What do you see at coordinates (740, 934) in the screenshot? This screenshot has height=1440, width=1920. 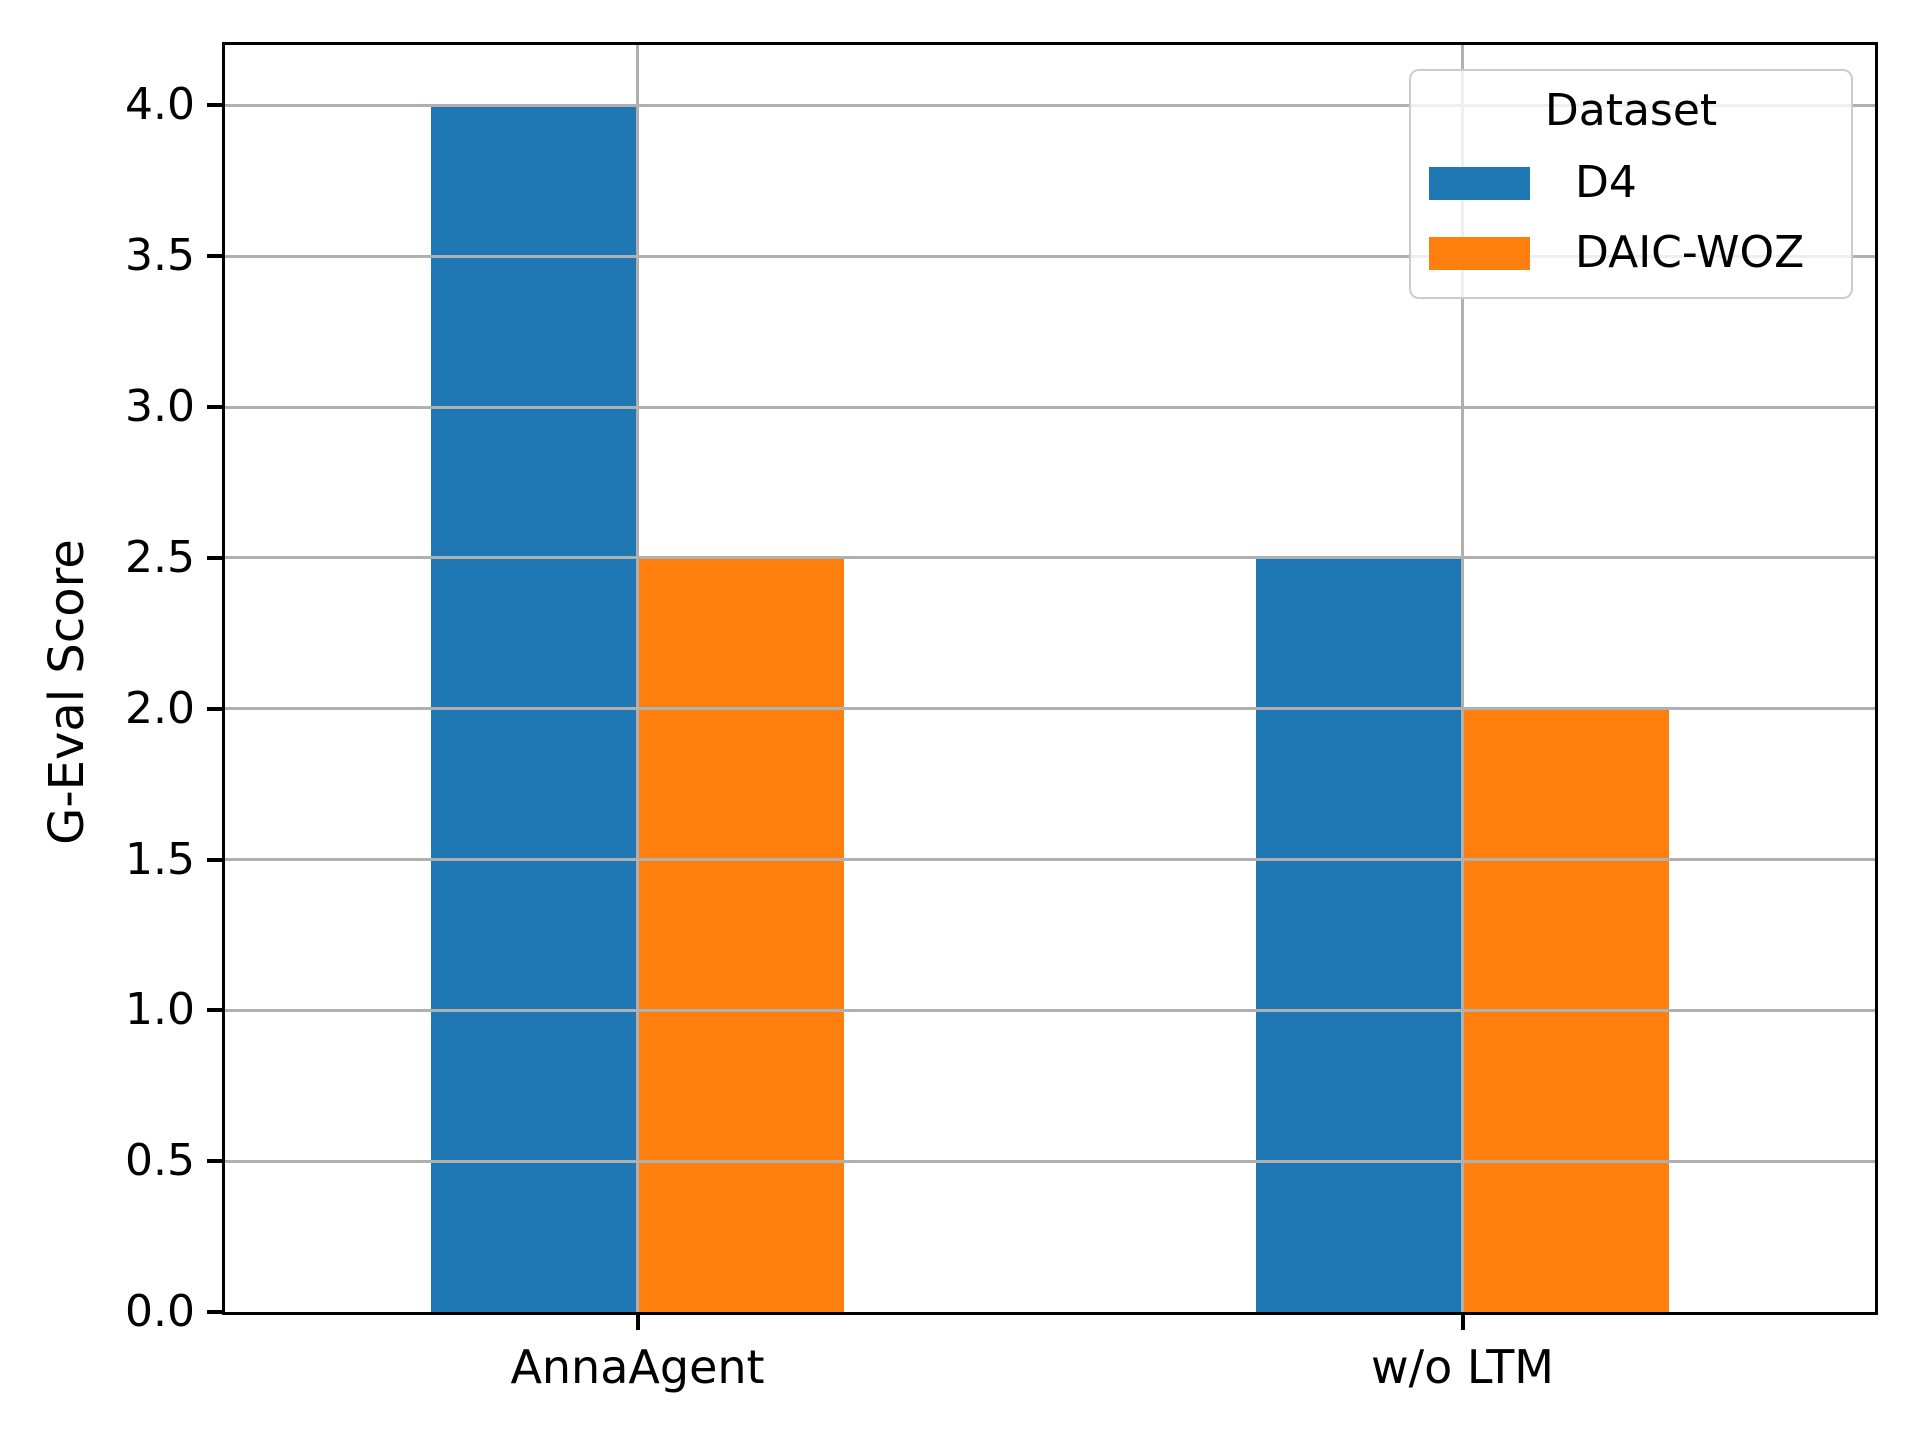 I see `bar-daic-woz-annaagent` at bounding box center [740, 934].